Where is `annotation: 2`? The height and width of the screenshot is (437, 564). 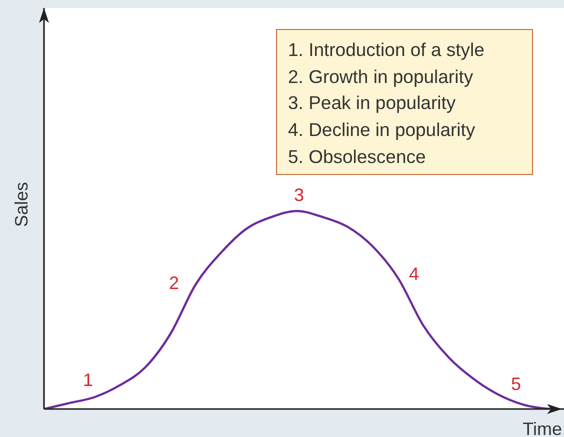 annotation: 2 is located at coordinates (174, 283).